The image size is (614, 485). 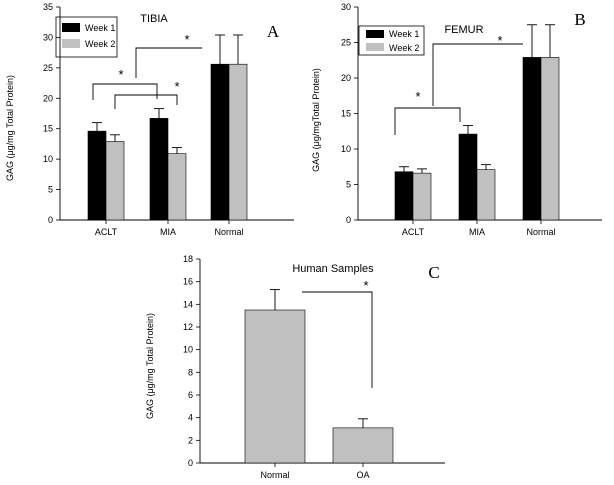 What do you see at coordinates (348, 220) in the screenshot?
I see `femur-y-tick-label: 0` at bounding box center [348, 220].